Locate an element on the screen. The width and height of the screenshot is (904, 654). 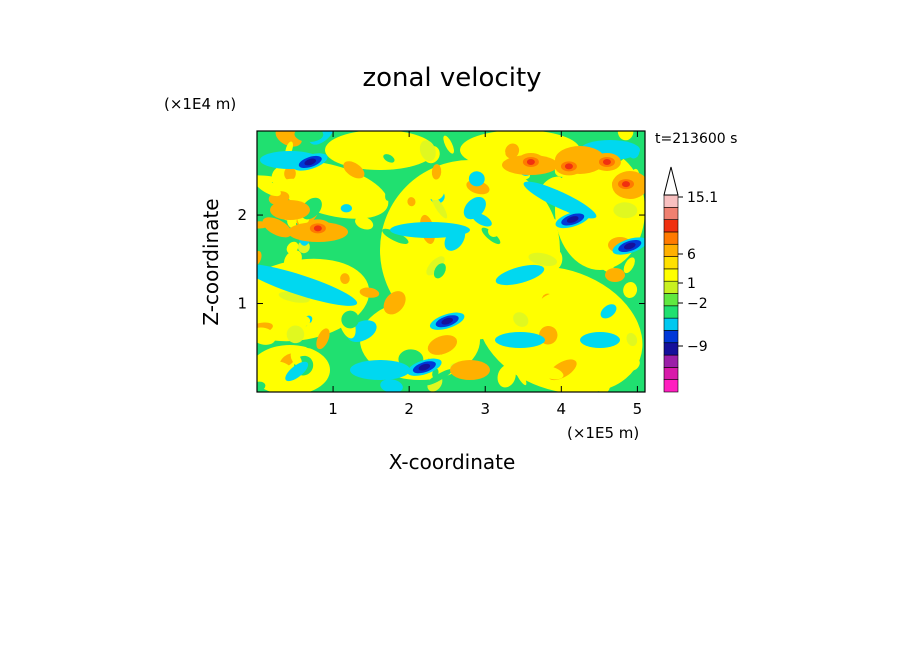
y-unit-label: (×1E4 m) is located at coordinates (200, 104).